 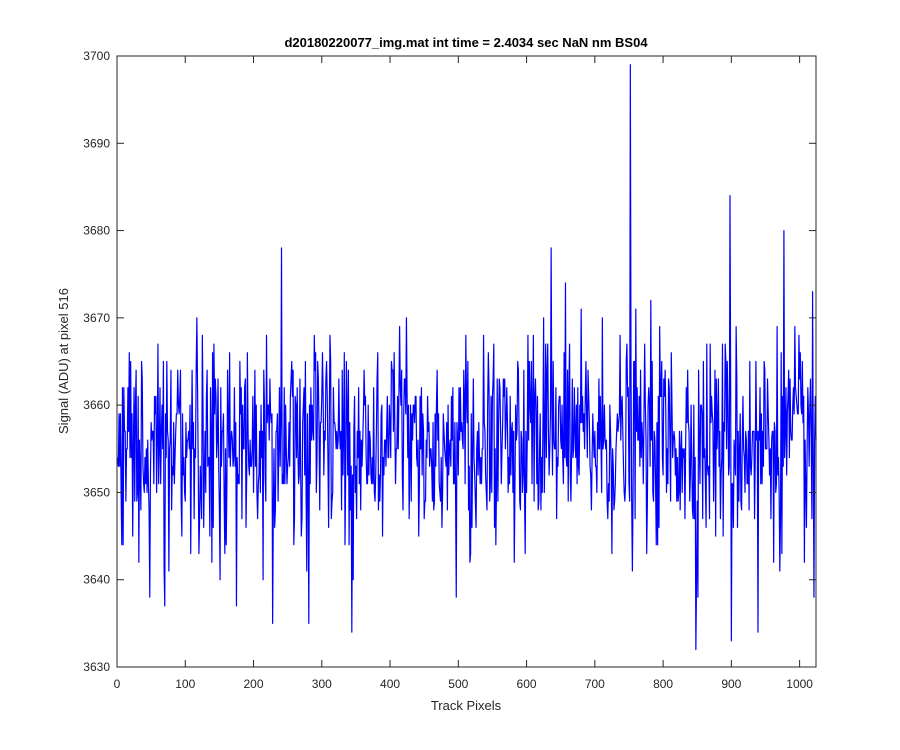 I want to click on y-tick-label: 3700, so click(x=96, y=56).